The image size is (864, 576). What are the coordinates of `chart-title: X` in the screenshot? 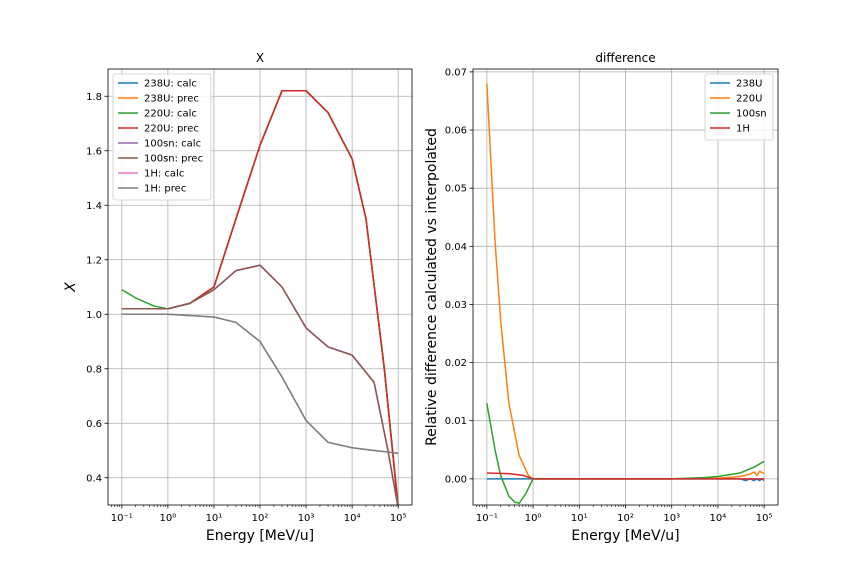 It's located at (260, 58).